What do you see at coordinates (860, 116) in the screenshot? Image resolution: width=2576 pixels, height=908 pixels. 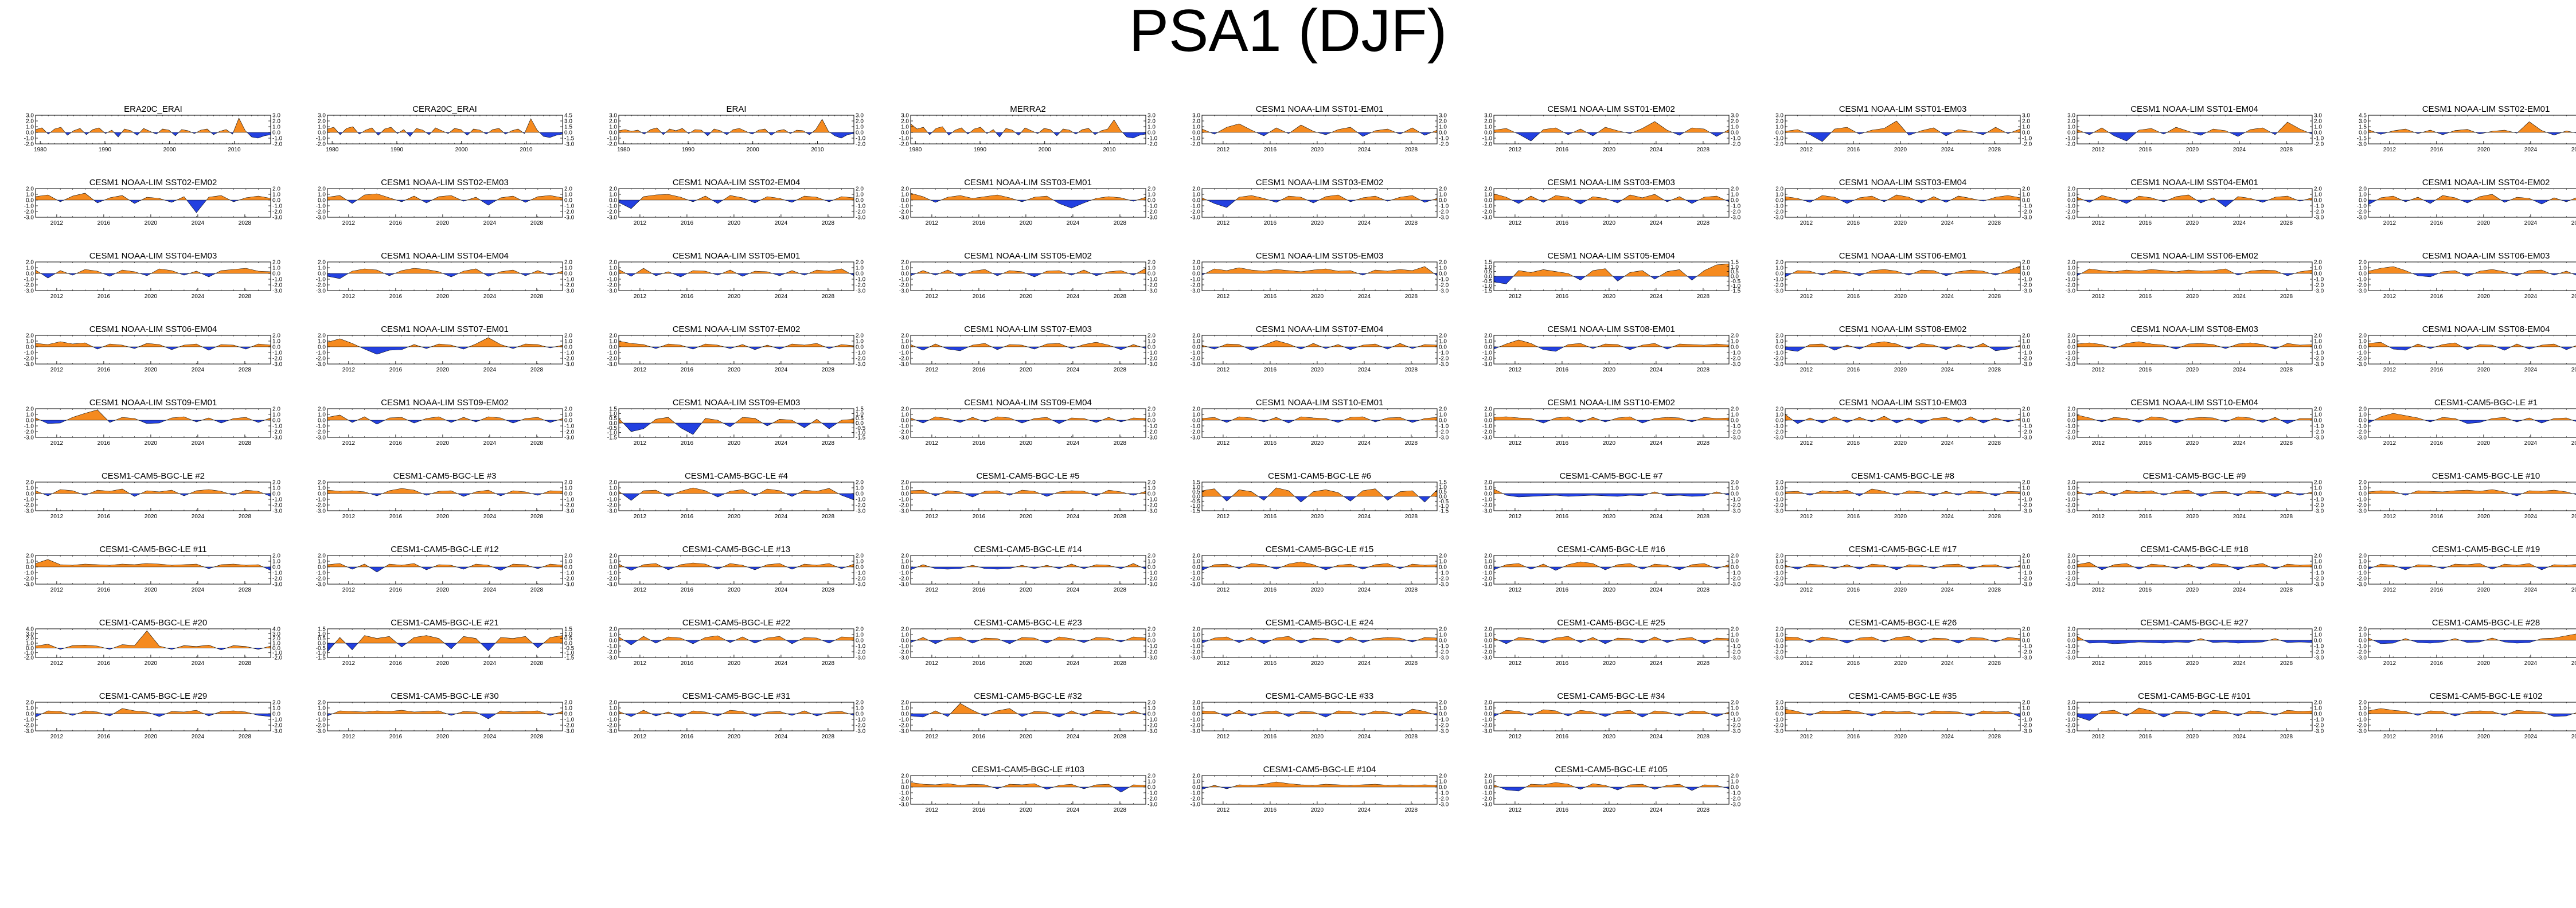 I see `y-tick-label-right: 3.0` at bounding box center [860, 116].